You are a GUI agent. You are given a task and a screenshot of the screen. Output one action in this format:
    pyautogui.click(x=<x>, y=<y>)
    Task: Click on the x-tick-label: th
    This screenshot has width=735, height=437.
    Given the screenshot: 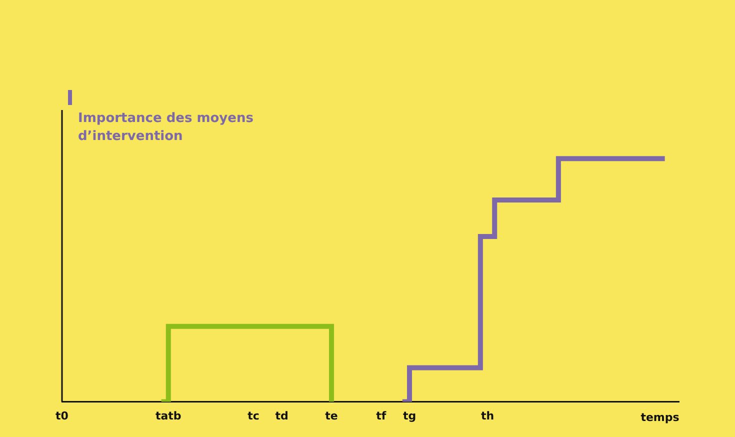 What is the action you would take?
    pyautogui.click(x=487, y=415)
    